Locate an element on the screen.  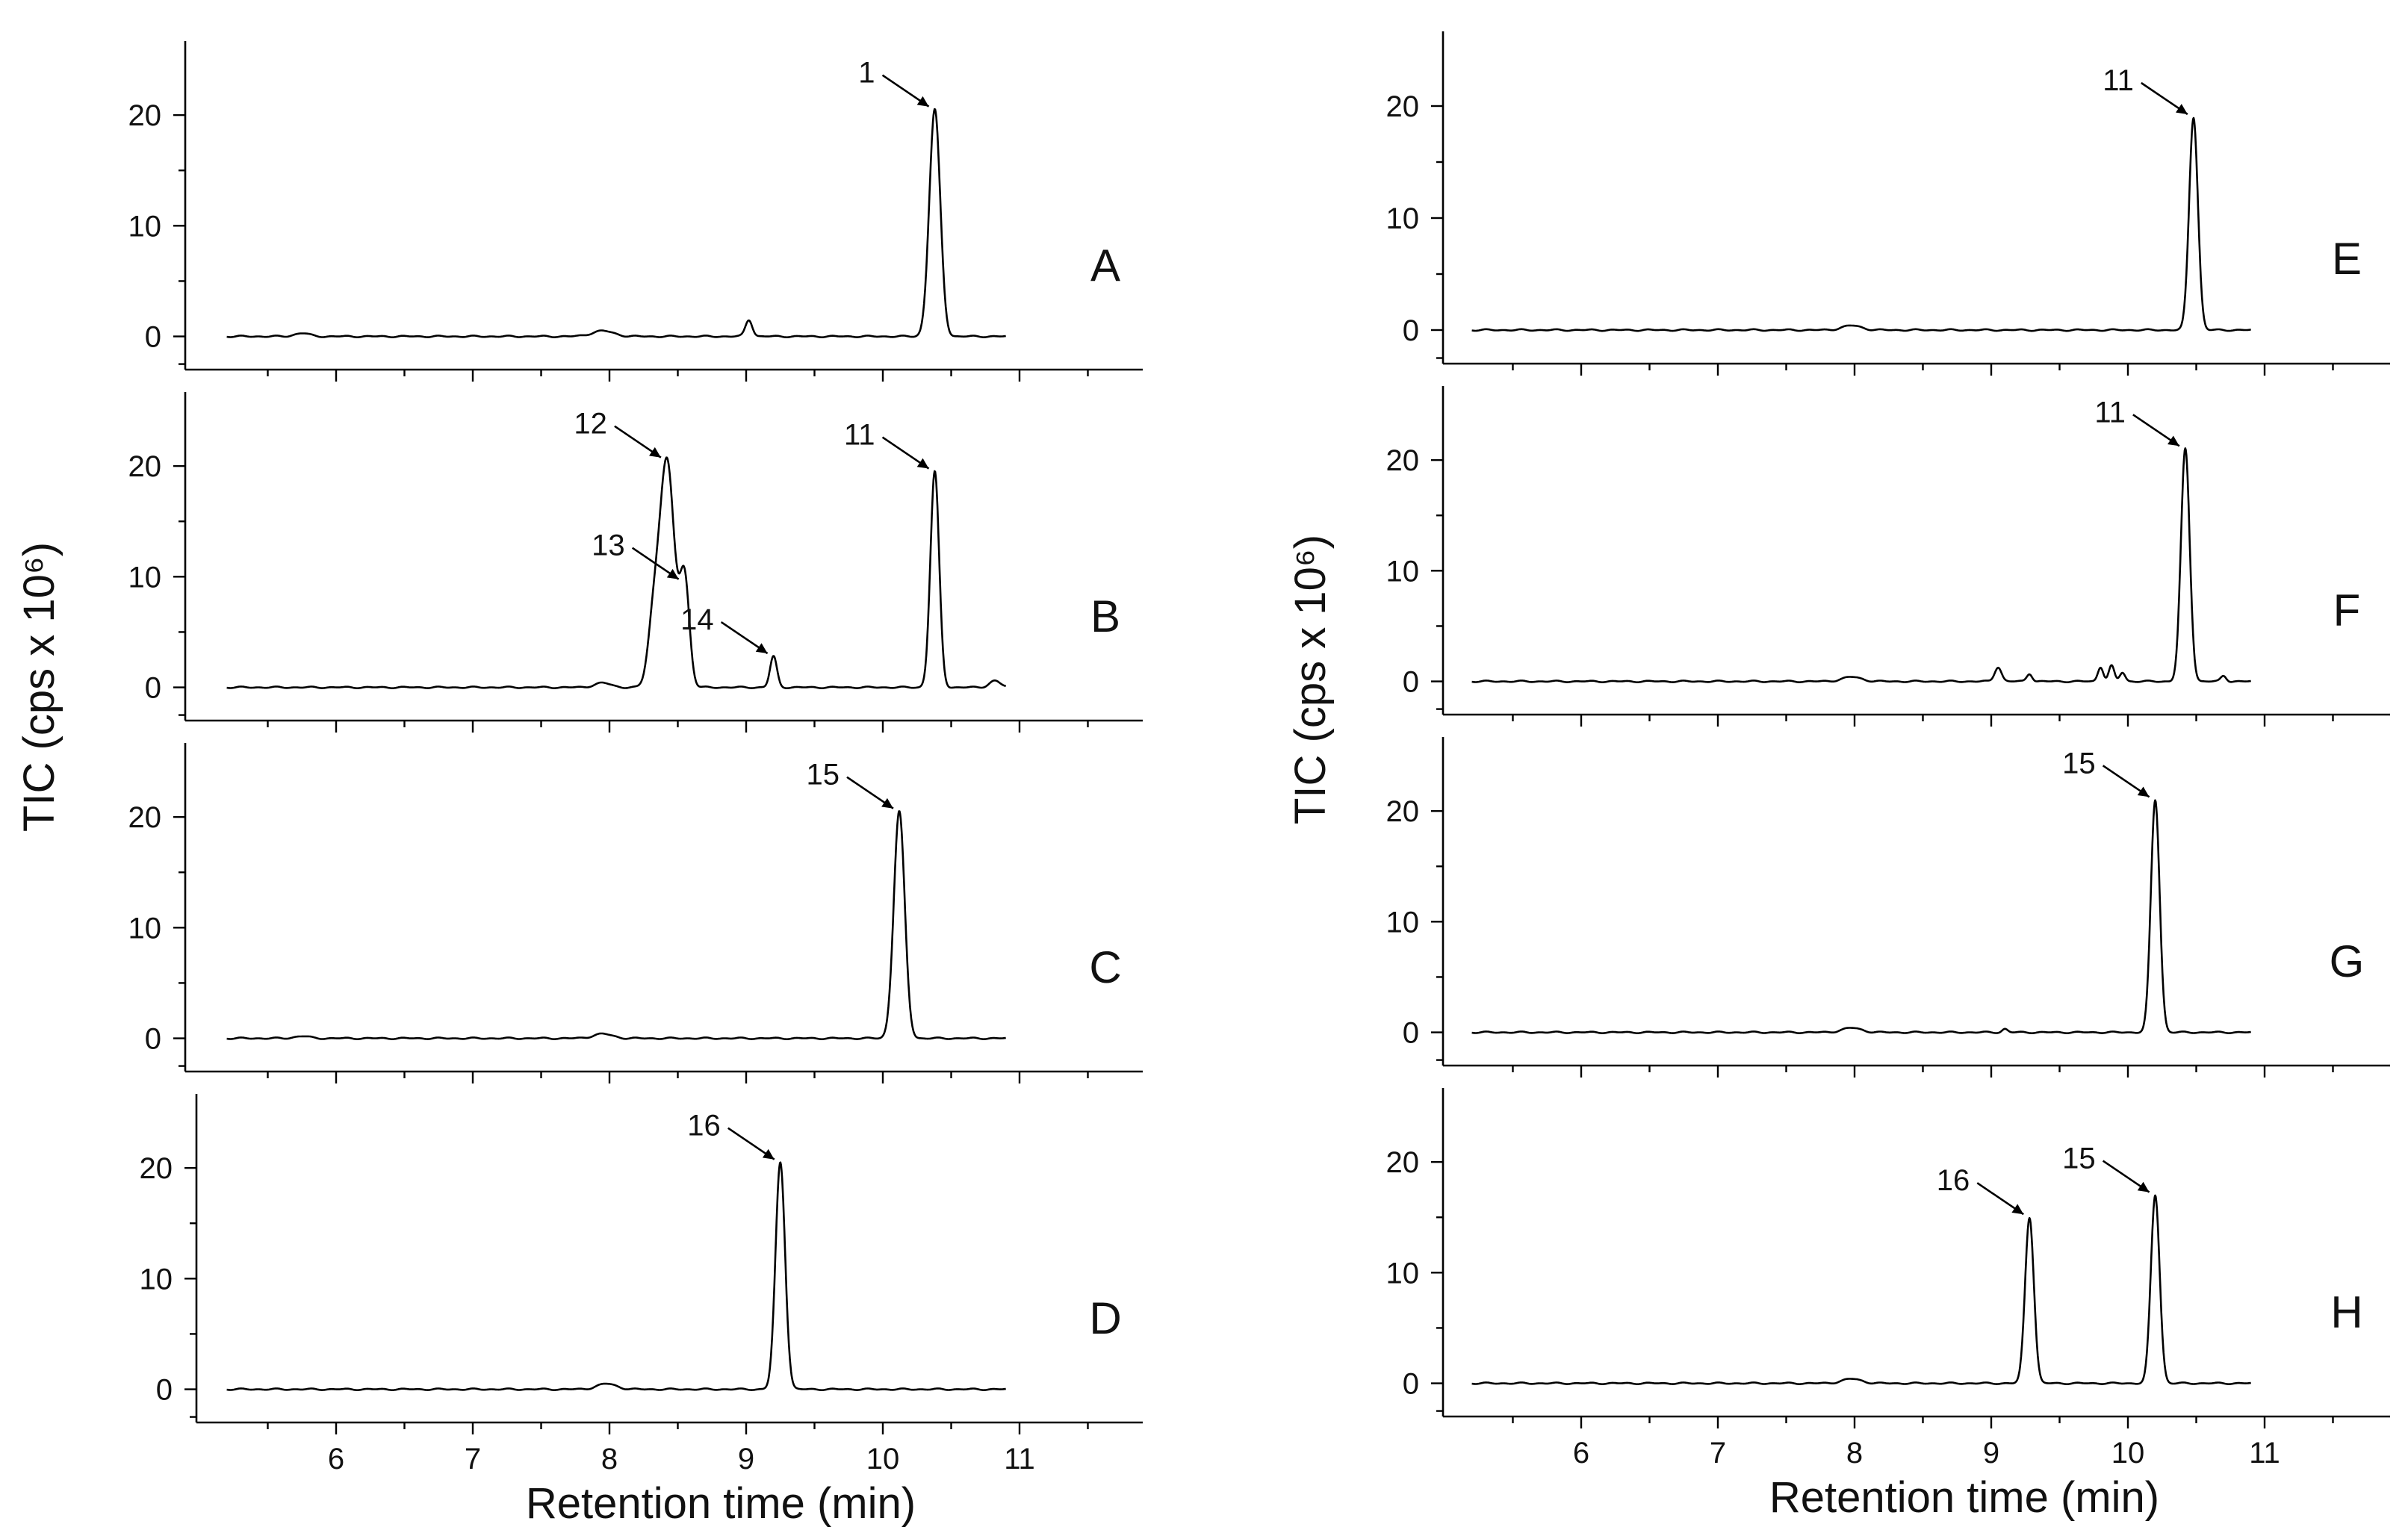
panel-b: 0 10 20 12 13 14 11 B TIC (cps x 10⁶) is located at coordinates (579, 612).